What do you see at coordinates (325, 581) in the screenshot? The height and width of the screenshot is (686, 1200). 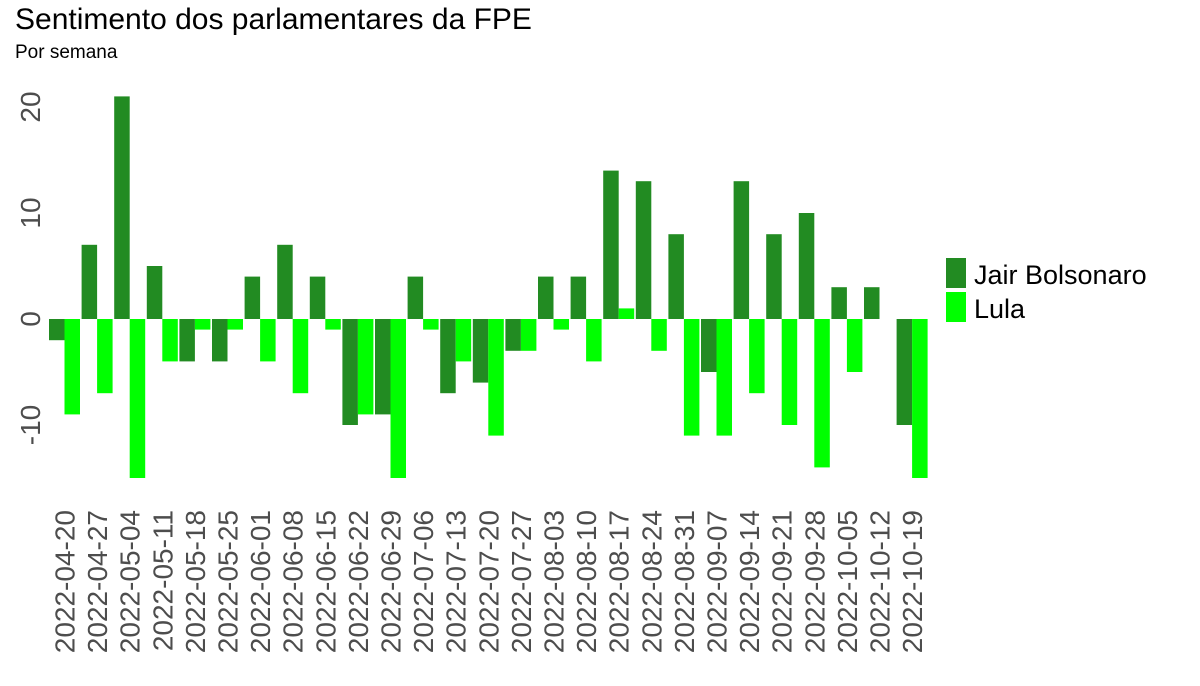 I see `x-tick-label: 2022-06-15` at bounding box center [325, 581].